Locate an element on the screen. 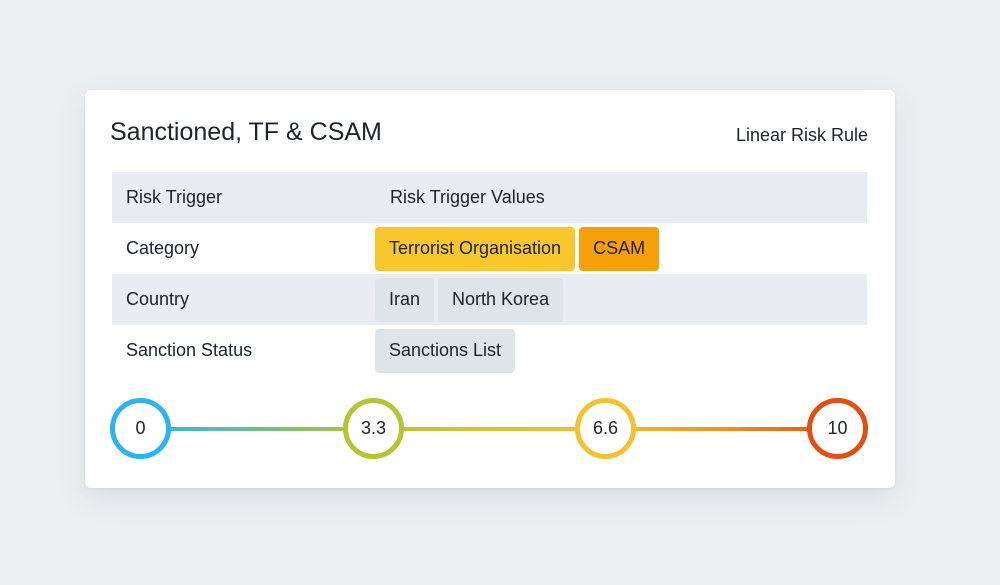  chip-sanctions-list: Sanctions List is located at coordinates (445, 350).